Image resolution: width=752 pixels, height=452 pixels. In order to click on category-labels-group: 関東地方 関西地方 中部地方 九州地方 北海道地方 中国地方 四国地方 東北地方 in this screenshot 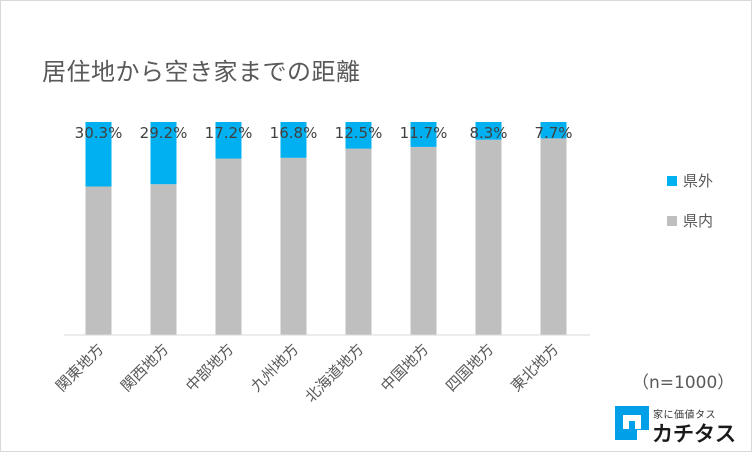, I will do `click(307, 373)`.